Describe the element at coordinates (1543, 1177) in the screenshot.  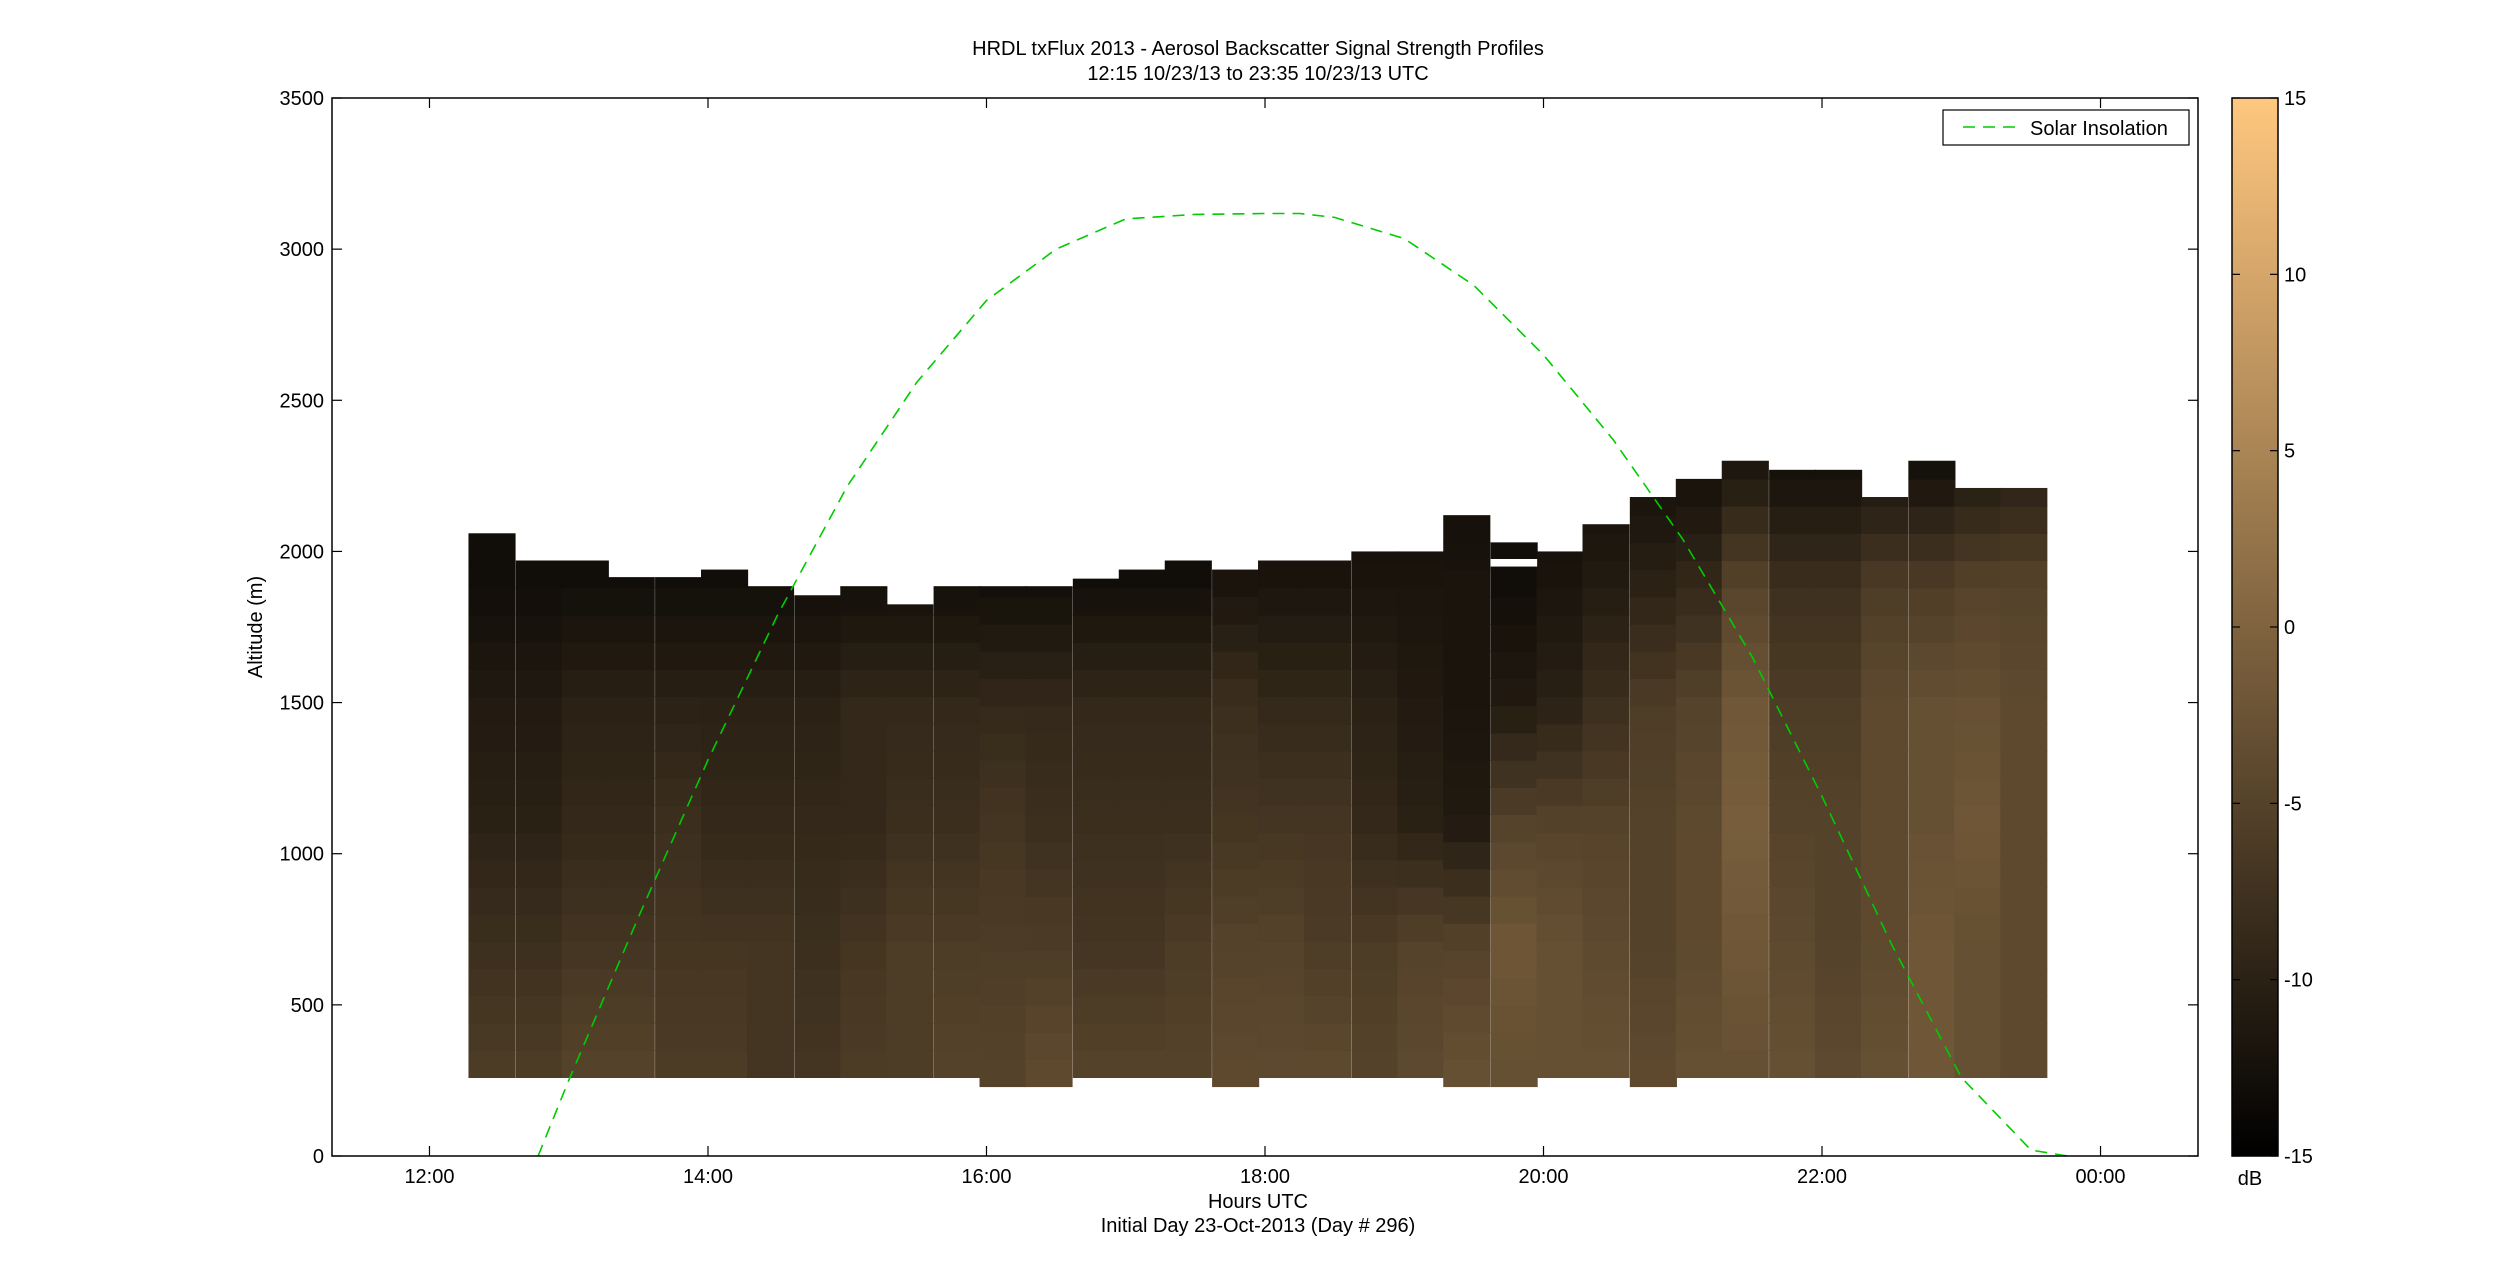
I see `x-tick-label: 20:00` at that location.